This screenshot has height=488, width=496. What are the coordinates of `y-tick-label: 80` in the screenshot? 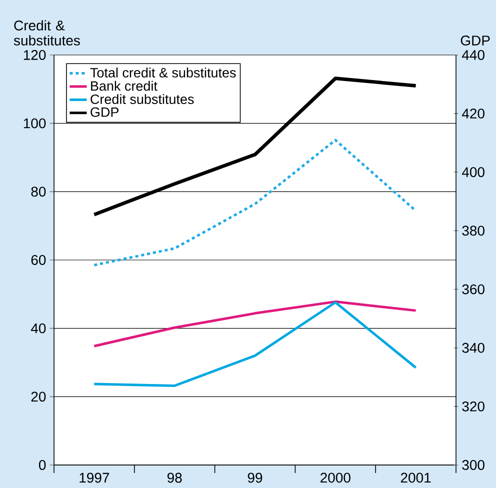 It's located at (38, 191).